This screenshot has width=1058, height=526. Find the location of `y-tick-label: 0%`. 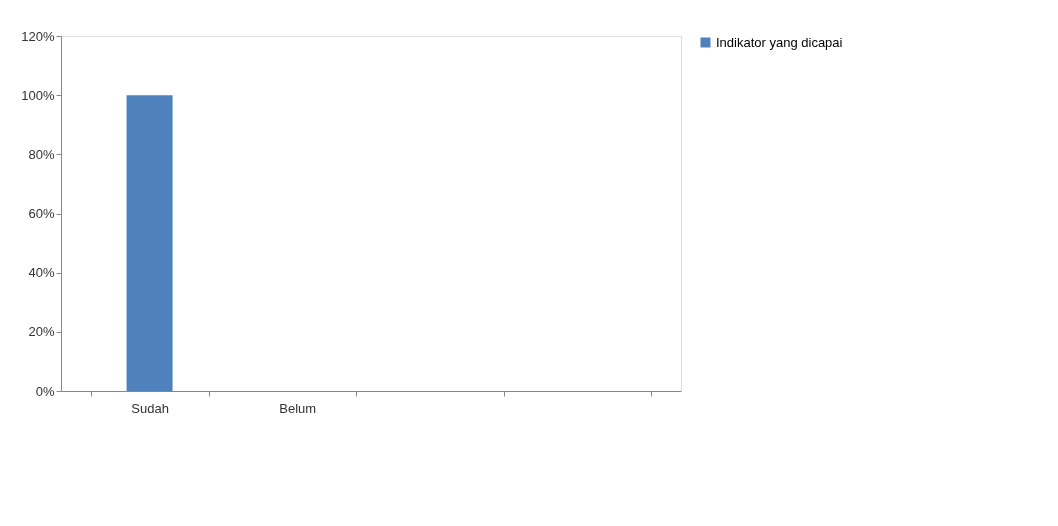

y-tick-label: 0% is located at coordinates (45, 391).